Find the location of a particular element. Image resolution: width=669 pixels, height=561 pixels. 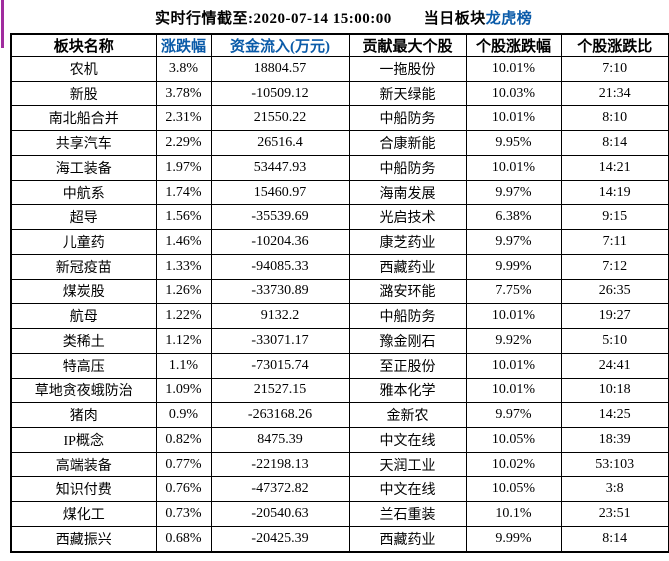

sector-name-link: 西藏振兴 is located at coordinates (83, 539).